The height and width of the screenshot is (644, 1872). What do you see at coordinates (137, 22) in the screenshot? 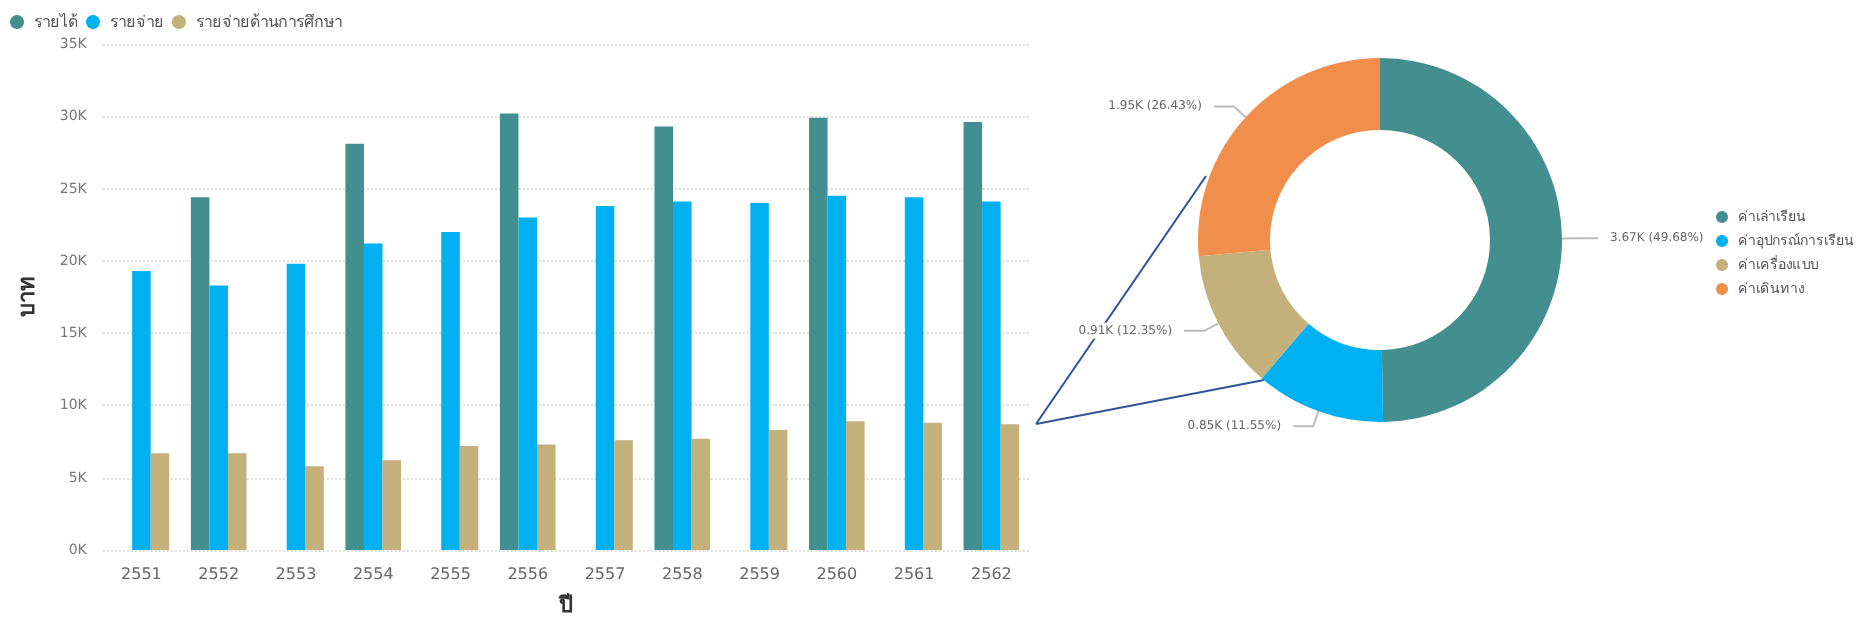
I see `legend-label: รายจ่าย` at bounding box center [137, 22].